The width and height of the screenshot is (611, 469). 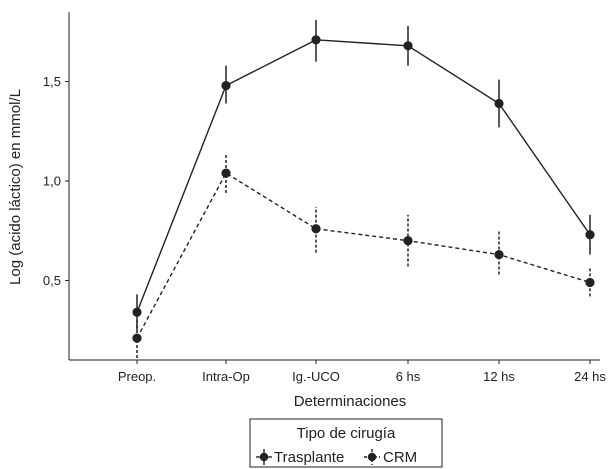 I want to click on legend-label-trasplante: Trasplante, so click(x=309, y=457).